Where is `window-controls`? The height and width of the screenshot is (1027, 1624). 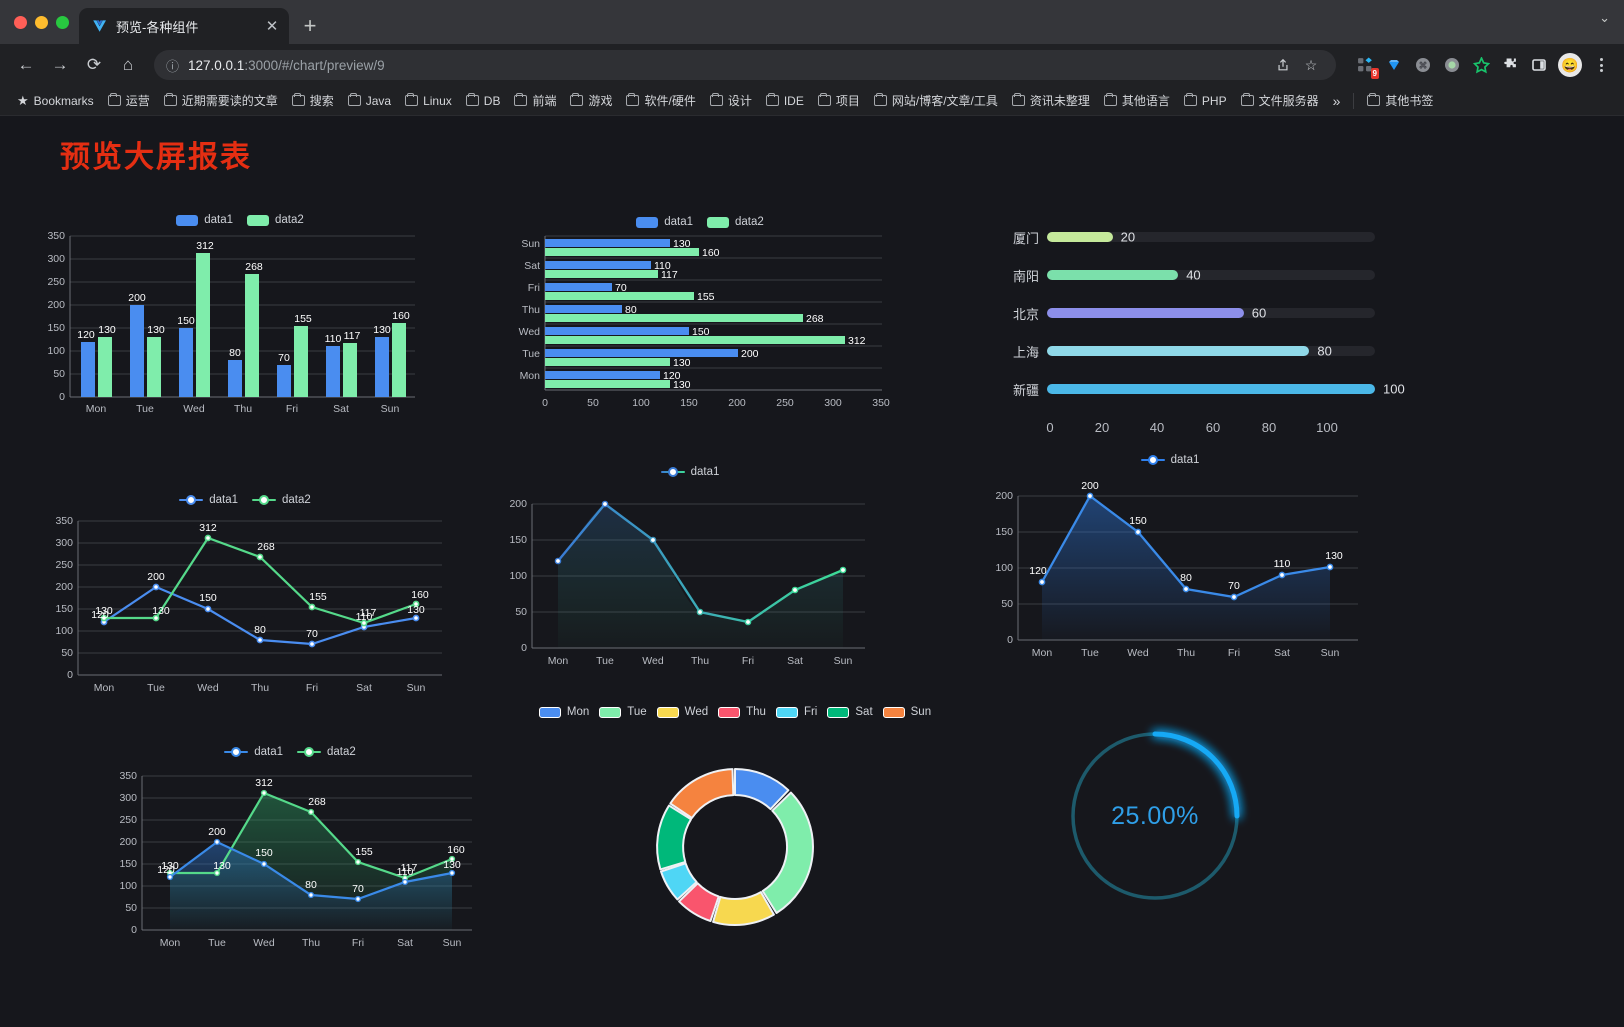
window-controls is located at coordinates (45, 22).